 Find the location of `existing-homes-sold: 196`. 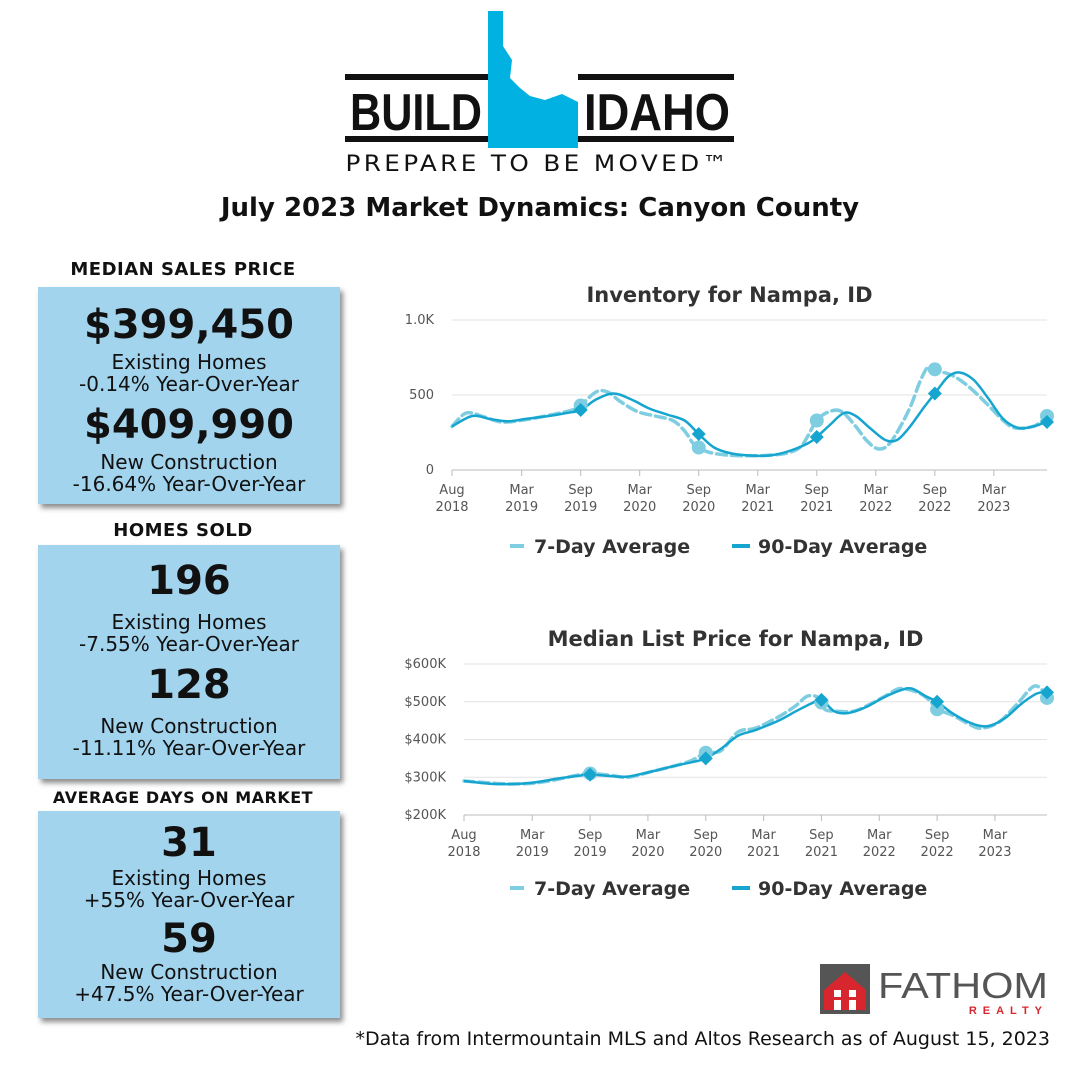

existing-homes-sold: 196 is located at coordinates (189, 581).